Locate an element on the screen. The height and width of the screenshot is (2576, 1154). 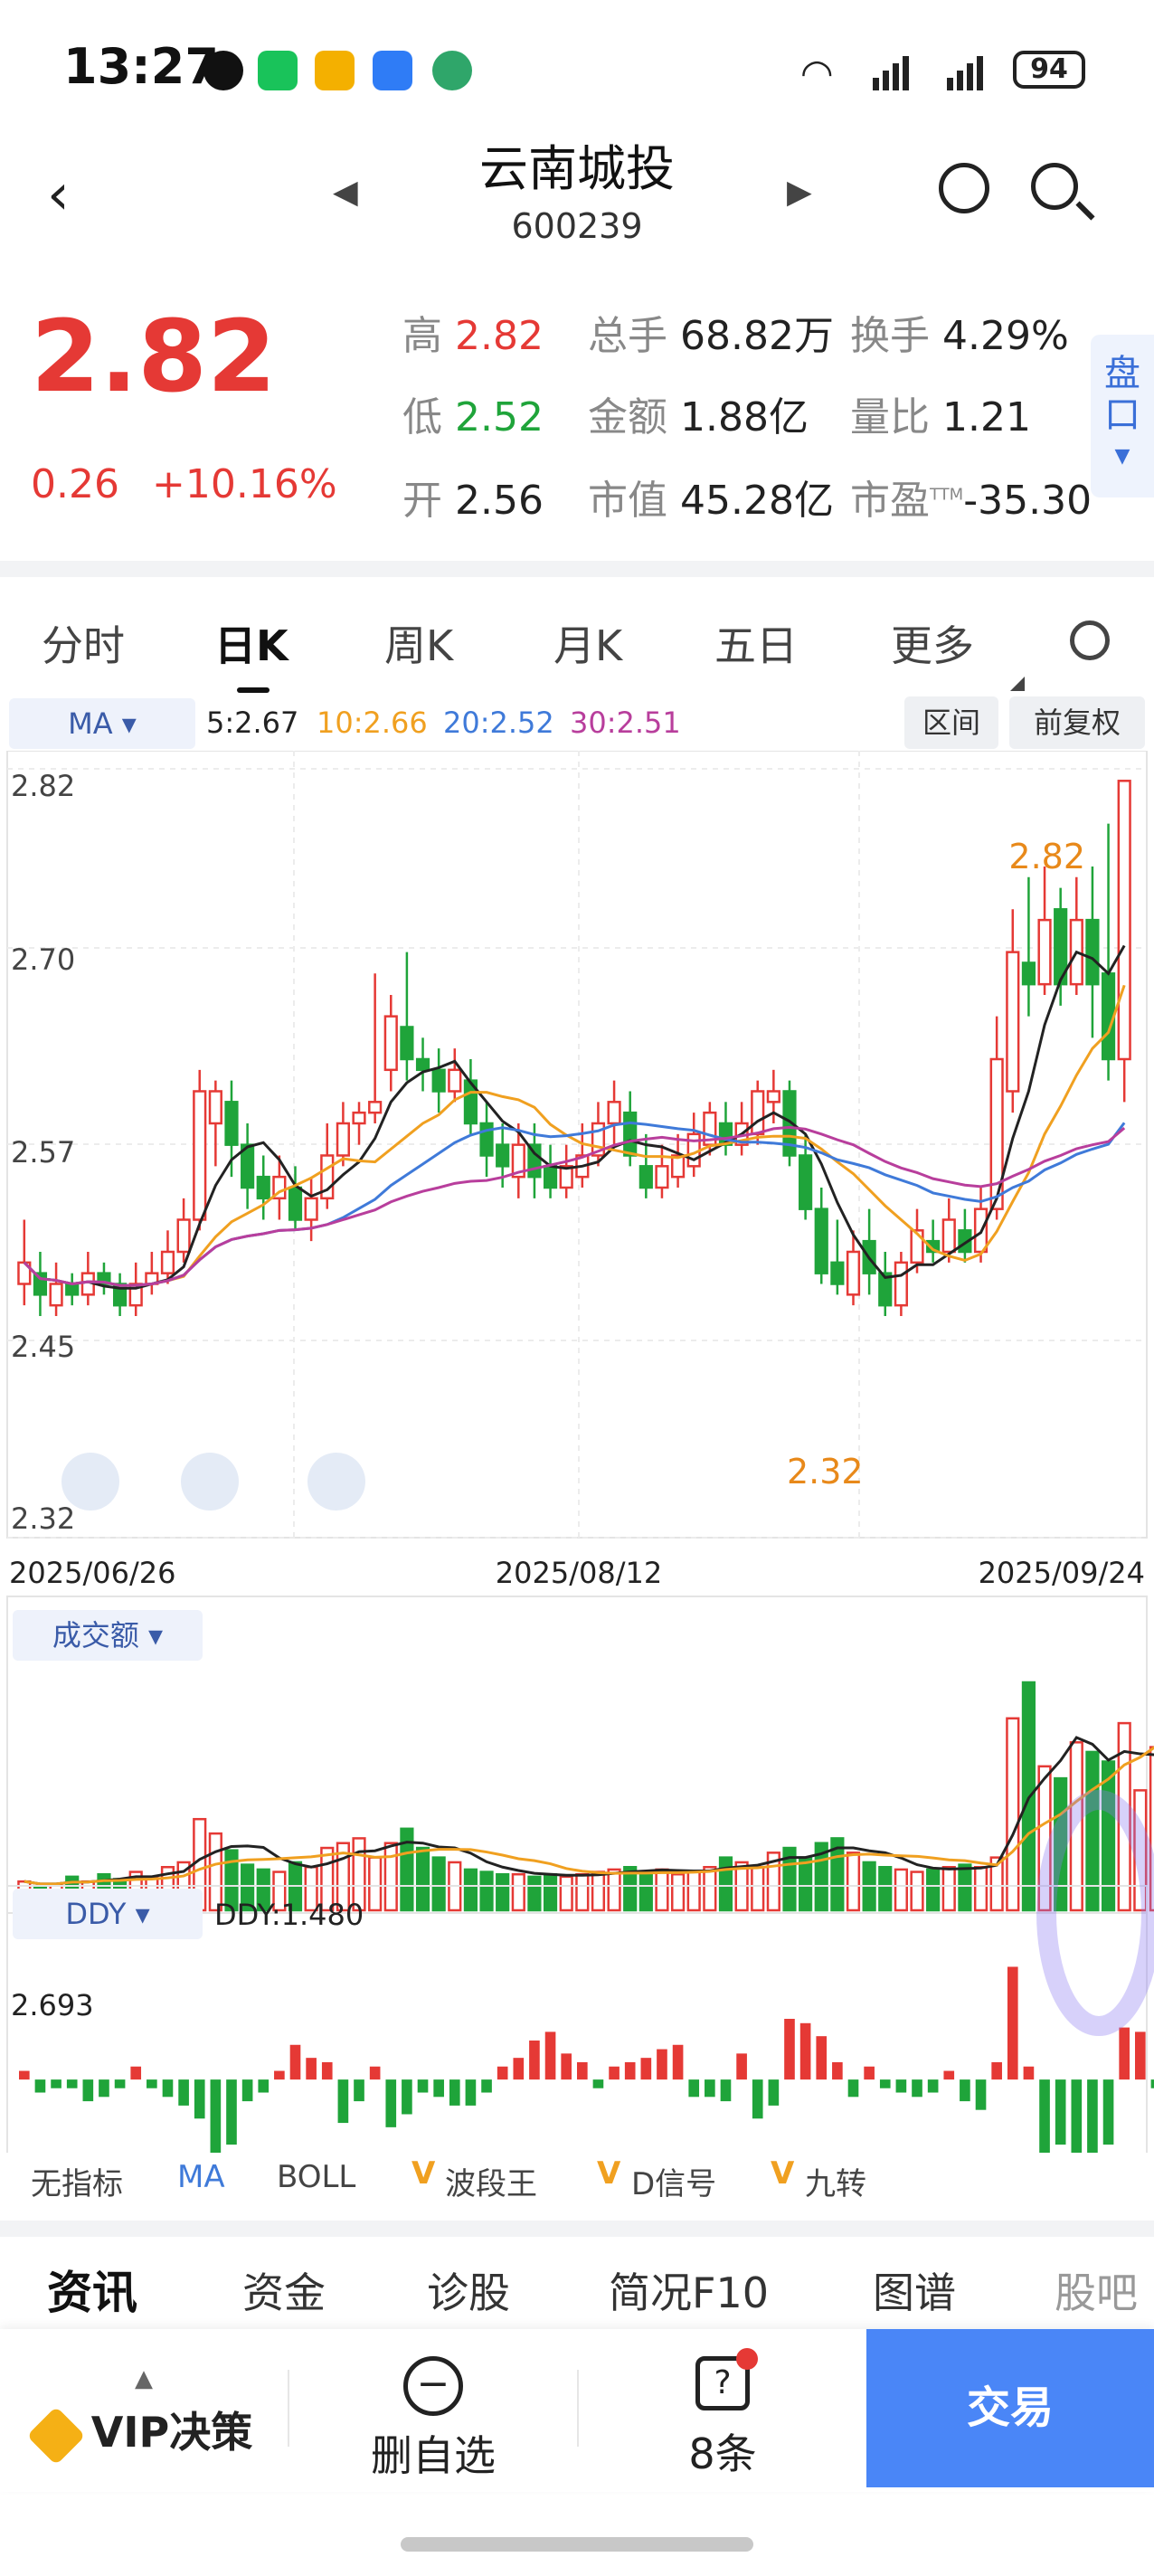
range-button: 区间 is located at coordinates (951, 722).